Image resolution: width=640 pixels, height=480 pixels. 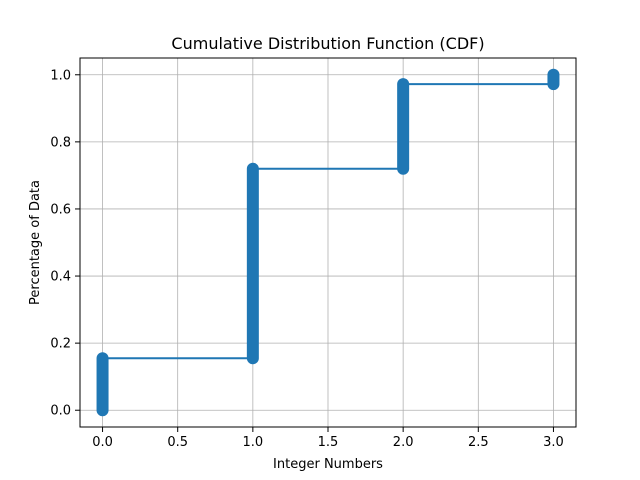 What do you see at coordinates (60, 277) in the screenshot?
I see `y-tick-label: 0.4` at bounding box center [60, 277].